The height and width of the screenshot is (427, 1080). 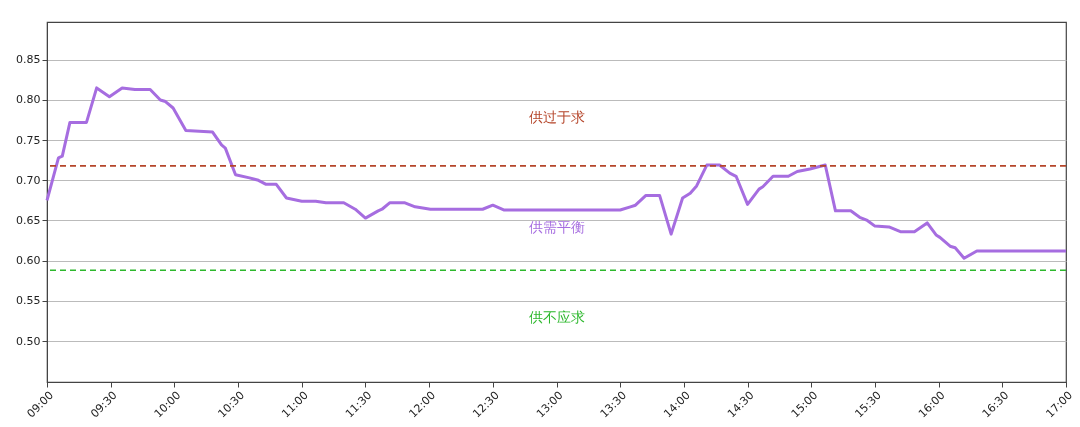 I want to click on y-tick-label: 0.70, so click(x=28, y=180).